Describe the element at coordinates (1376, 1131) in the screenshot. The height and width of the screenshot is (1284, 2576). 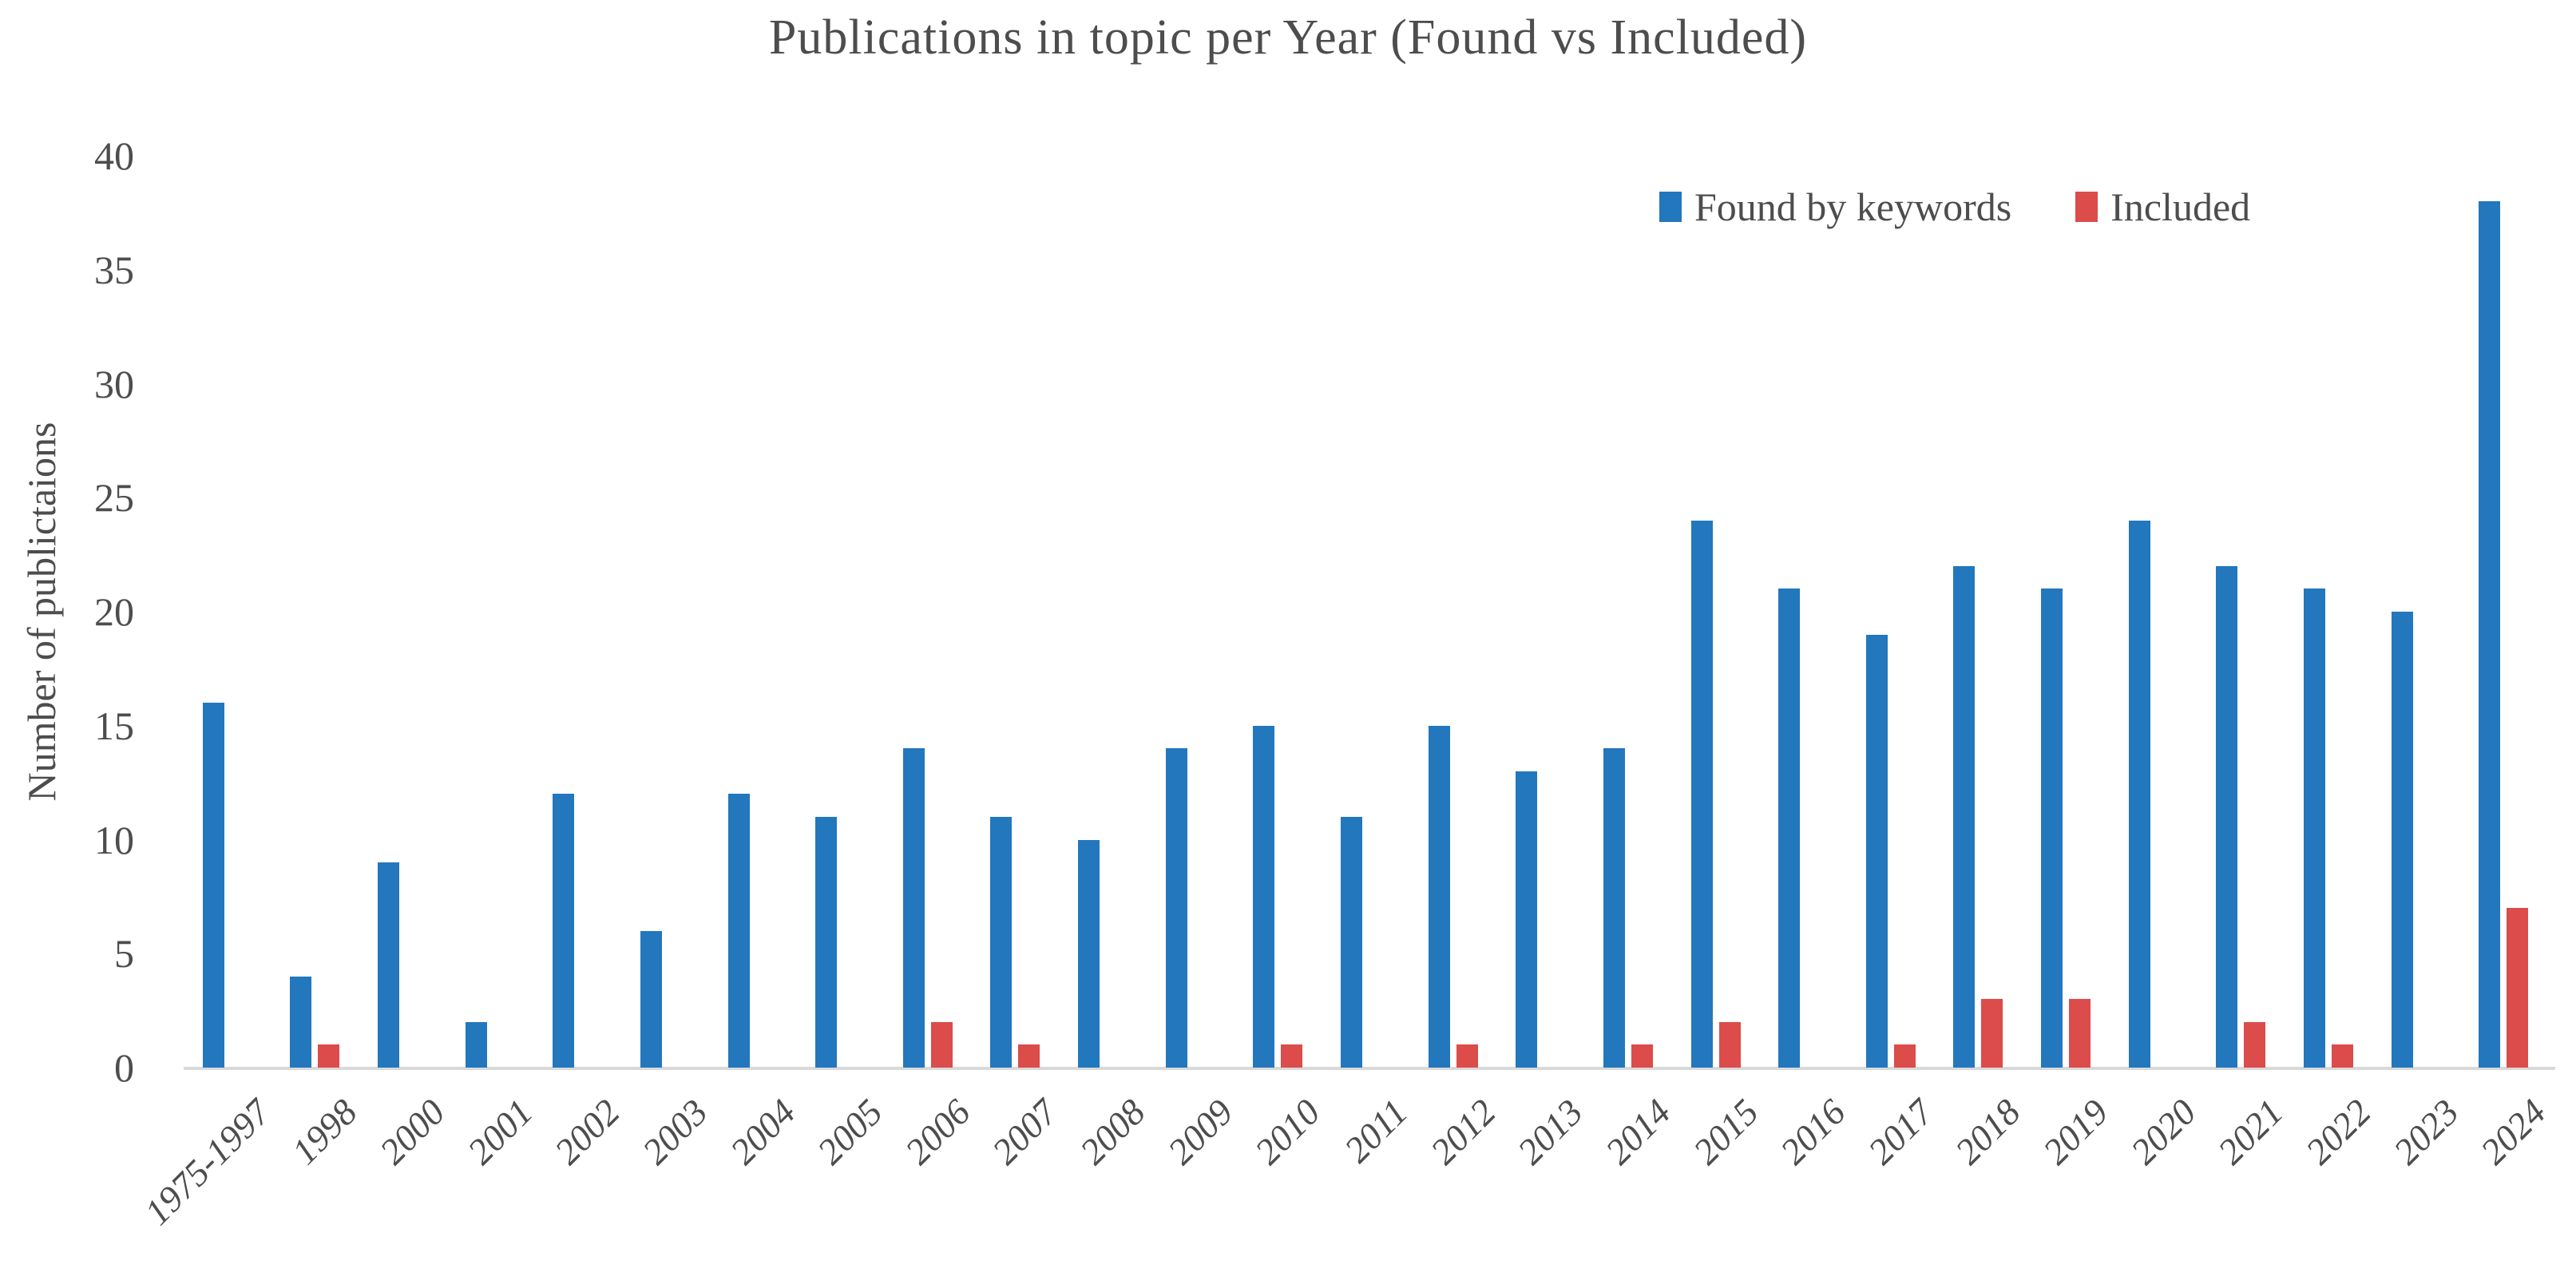
I see `x-label-2011: 2011` at that location.